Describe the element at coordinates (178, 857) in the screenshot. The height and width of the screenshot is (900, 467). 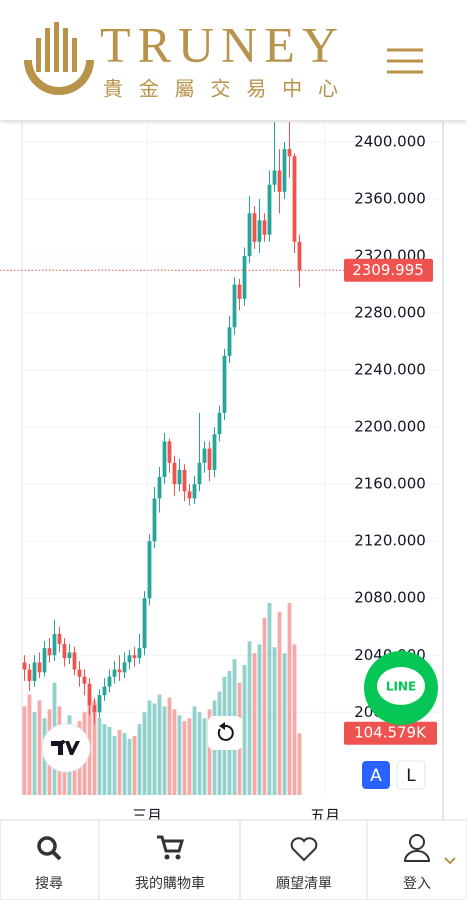
I see `cart-wheel` at that location.